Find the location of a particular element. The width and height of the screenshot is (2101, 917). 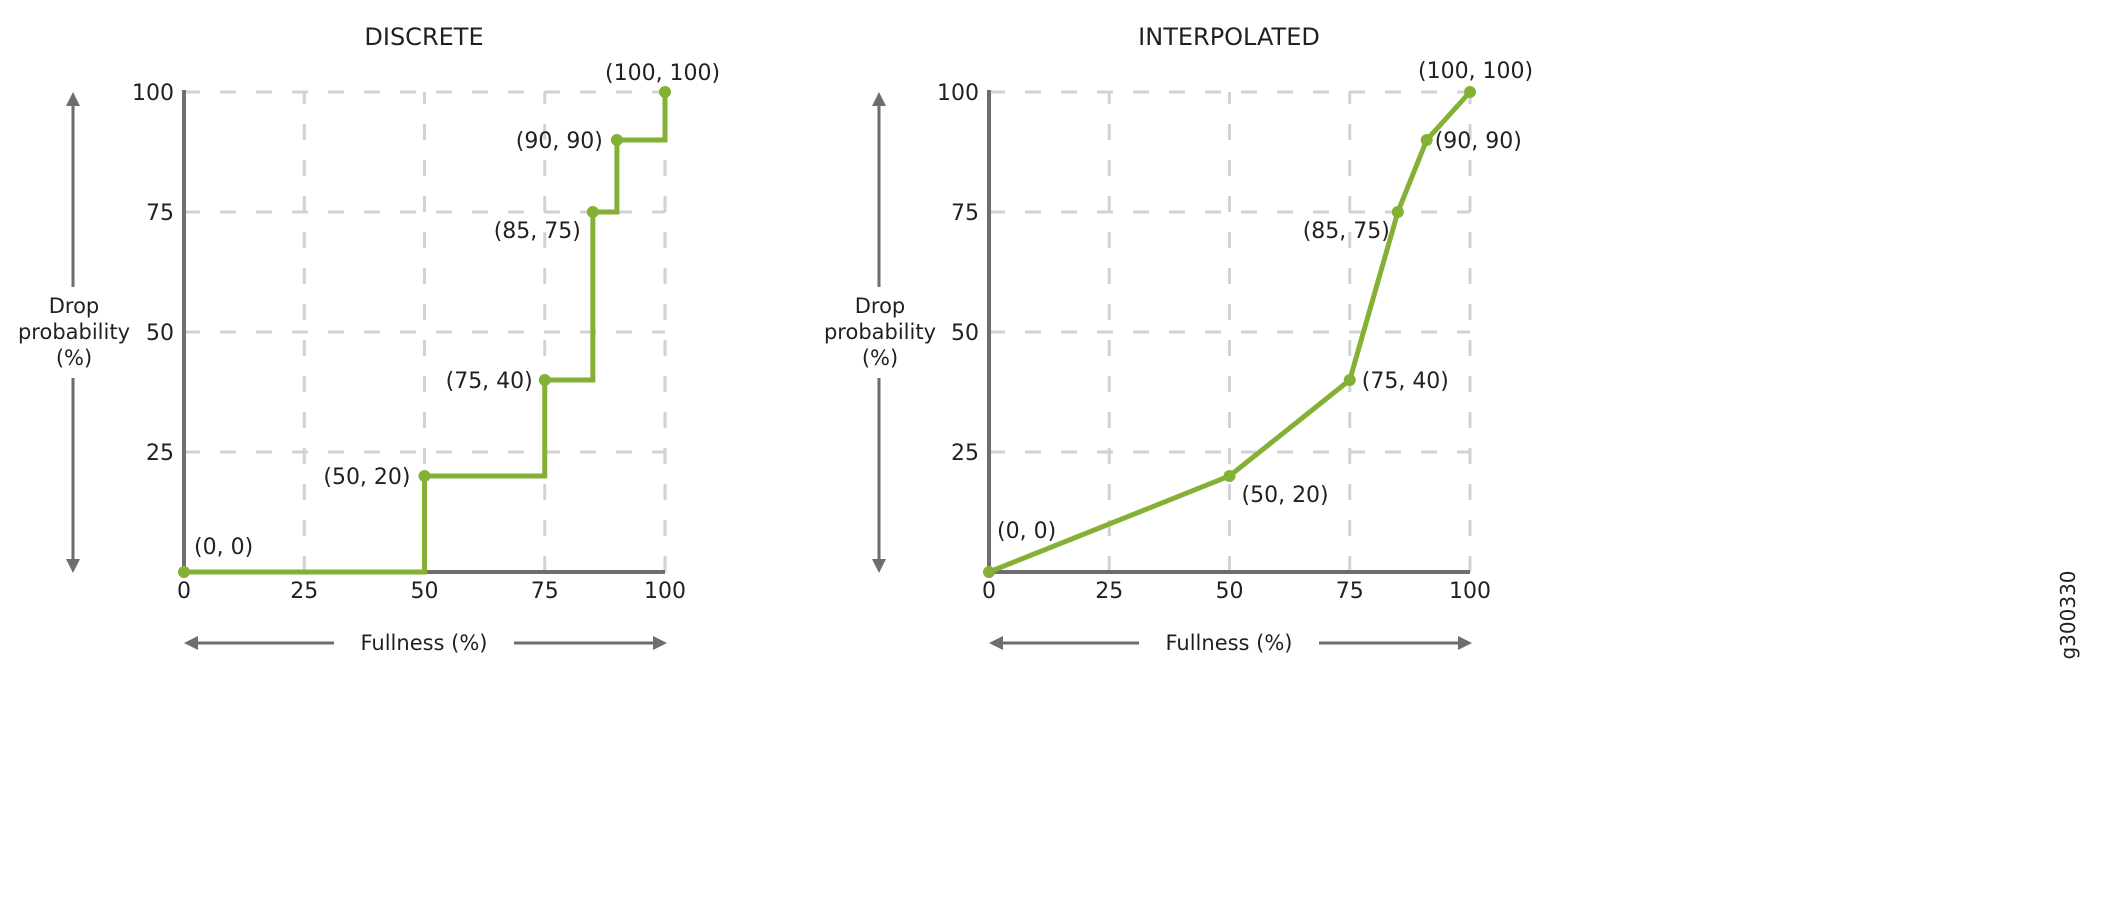

chart-title: DISCRETE is located at coordinates (423, 37).